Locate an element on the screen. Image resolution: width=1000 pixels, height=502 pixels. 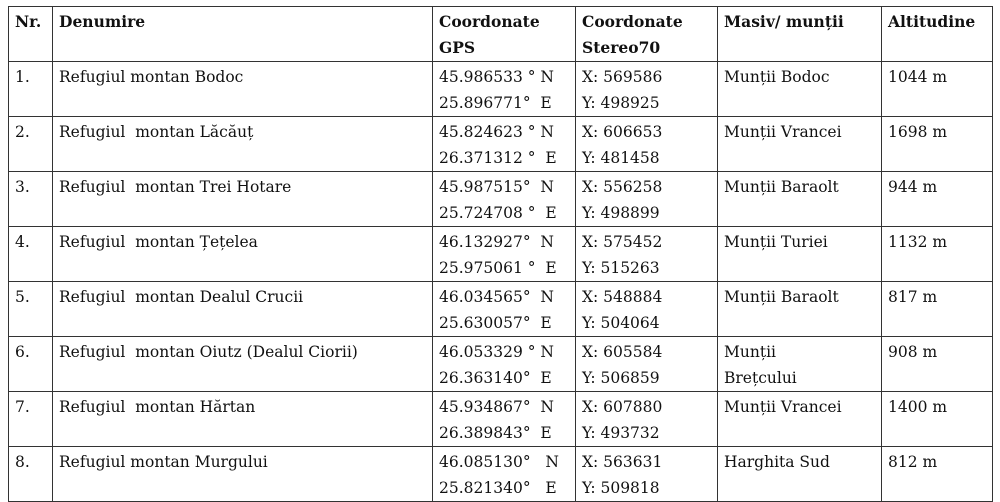
cell-altitude: 1698 m is located at coordinates (937, 144).